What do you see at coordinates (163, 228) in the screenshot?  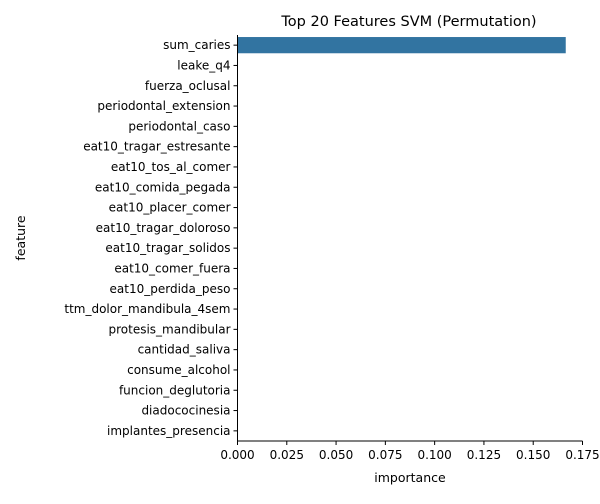 I see `y-tick-label: eat10_tragar_doloroso` at bounding box center [163, 228].